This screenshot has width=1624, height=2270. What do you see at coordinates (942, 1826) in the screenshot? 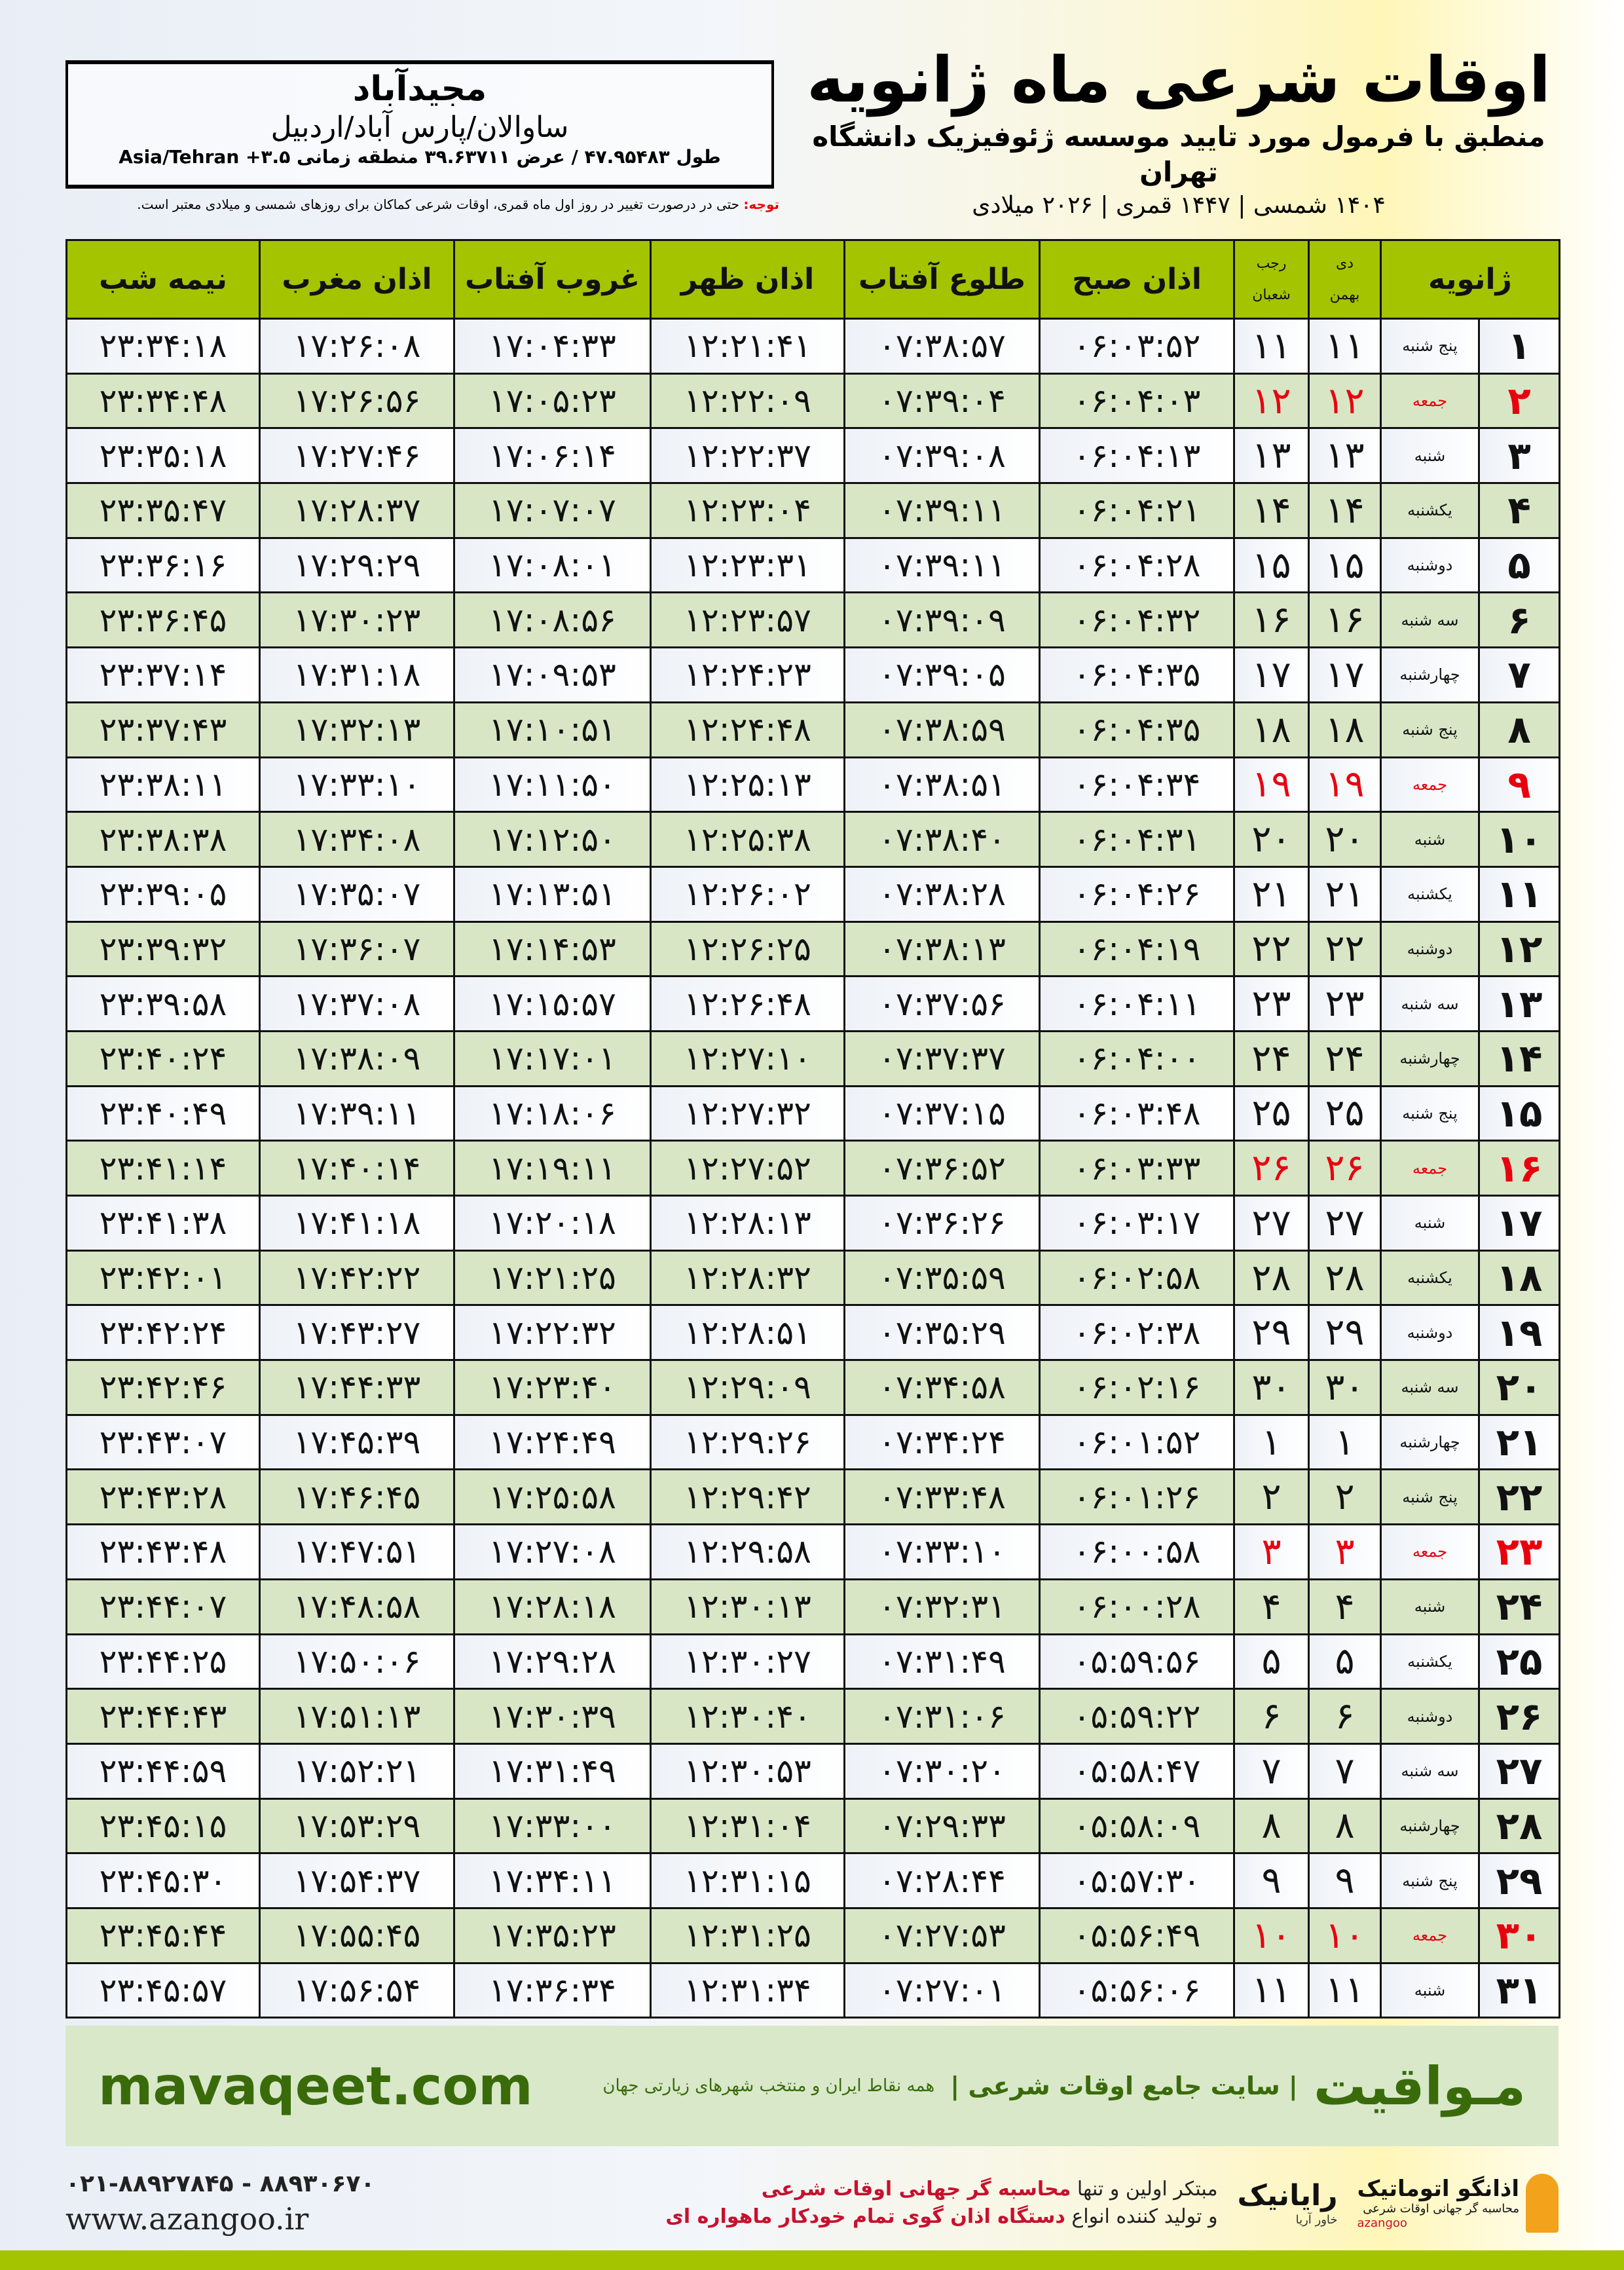
I see `sunrise-time: ۰۷:۲۹:۳۳` at bounding box center [942, 1826].